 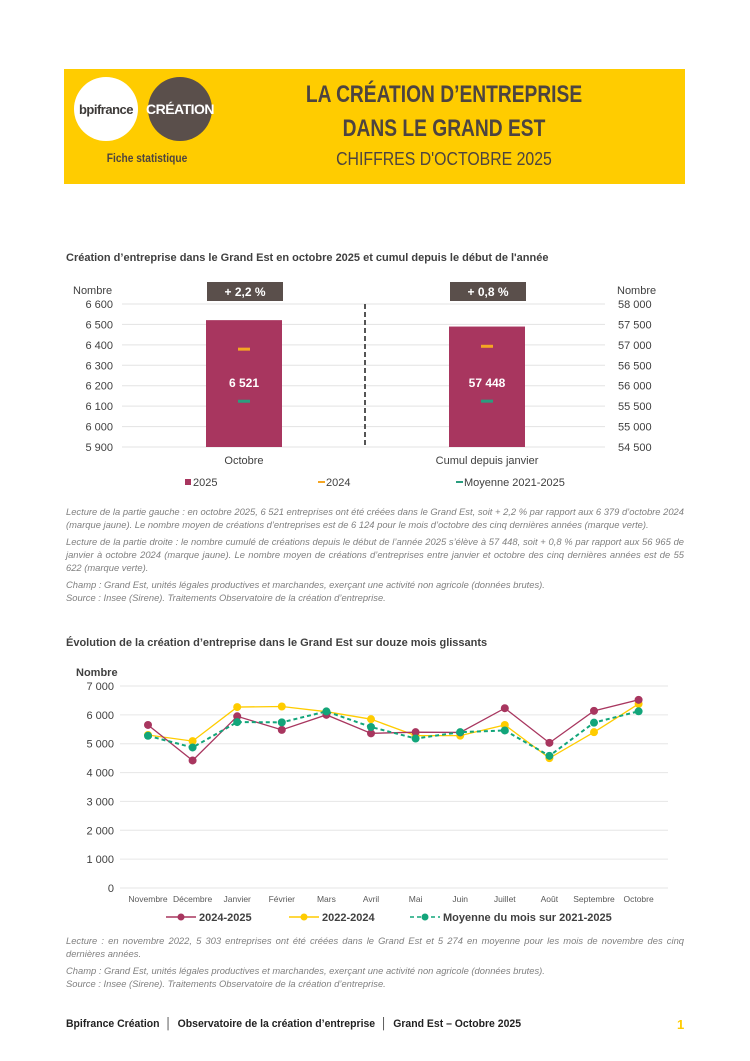 I want to click on y-tick-right: 57 000, so click(x=635, y=346).